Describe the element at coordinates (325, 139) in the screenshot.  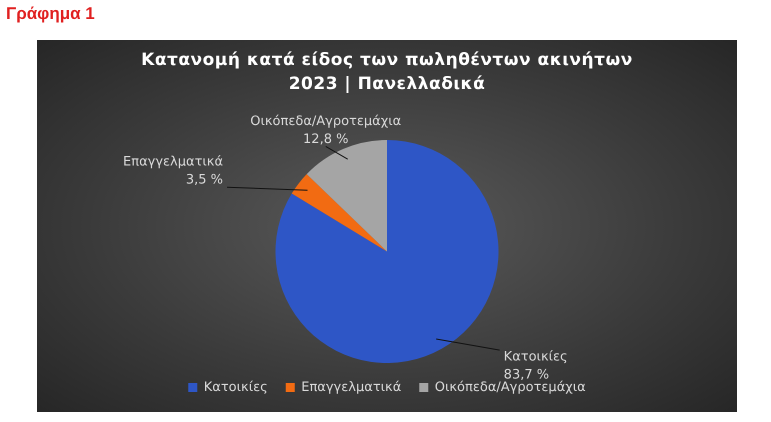
I see `data-label: 12,8 %` at that location.